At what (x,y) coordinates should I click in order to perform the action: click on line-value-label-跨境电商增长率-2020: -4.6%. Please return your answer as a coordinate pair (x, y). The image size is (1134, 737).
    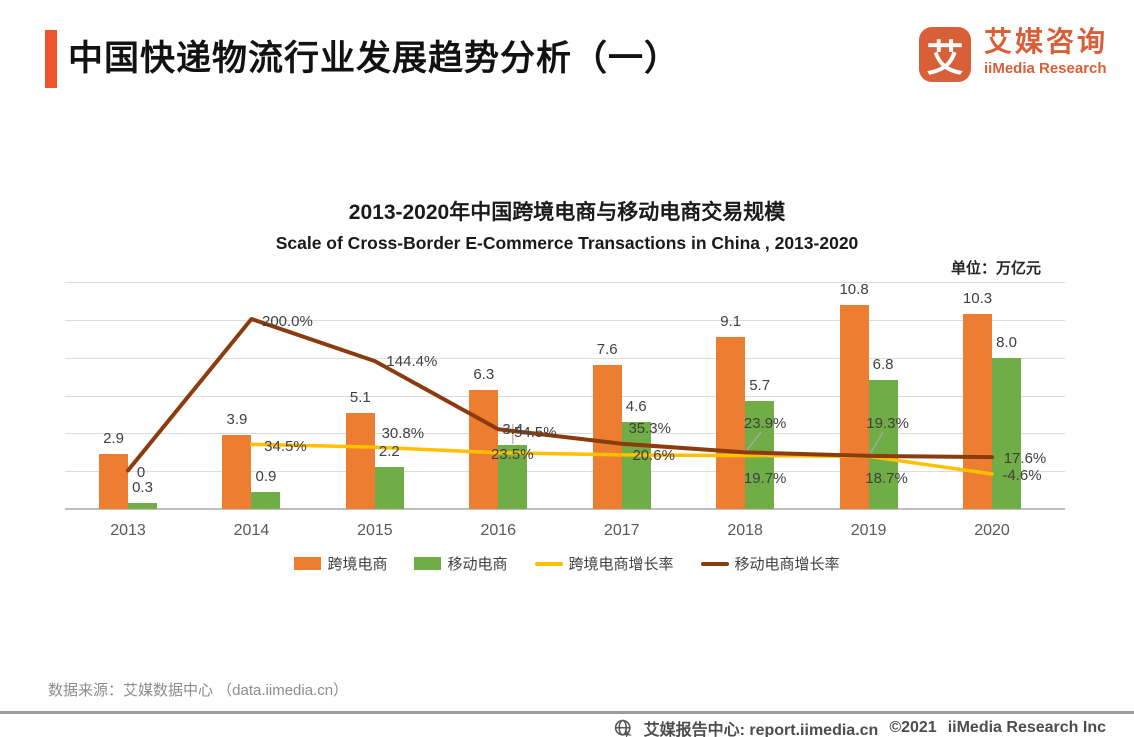
    Looking at the image, I should click on (1022, 475).